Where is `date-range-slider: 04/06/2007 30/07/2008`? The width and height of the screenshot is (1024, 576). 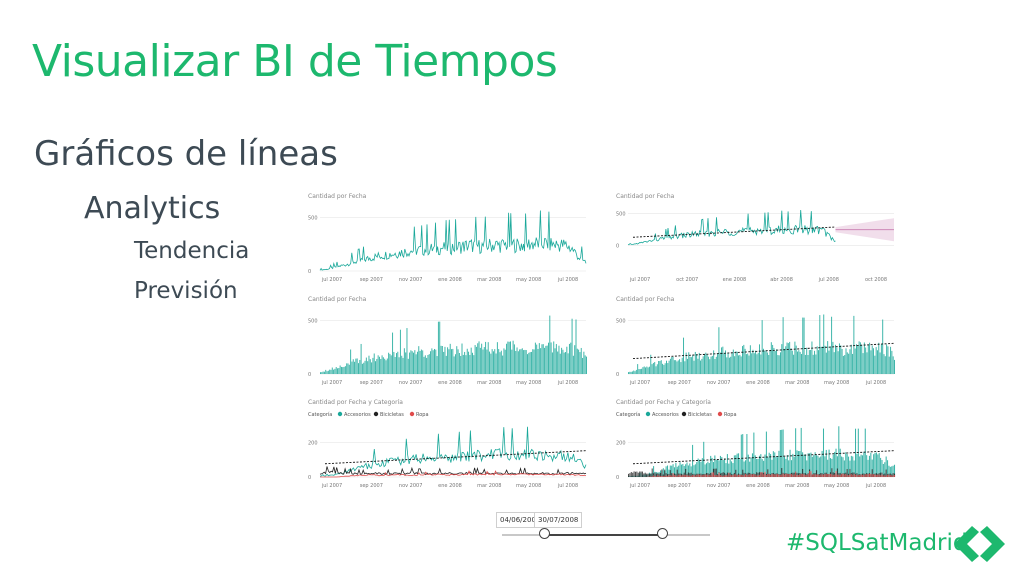 date-range-slider: 04/06/2007 30/07/2008 is located at coordinates (606, 530).